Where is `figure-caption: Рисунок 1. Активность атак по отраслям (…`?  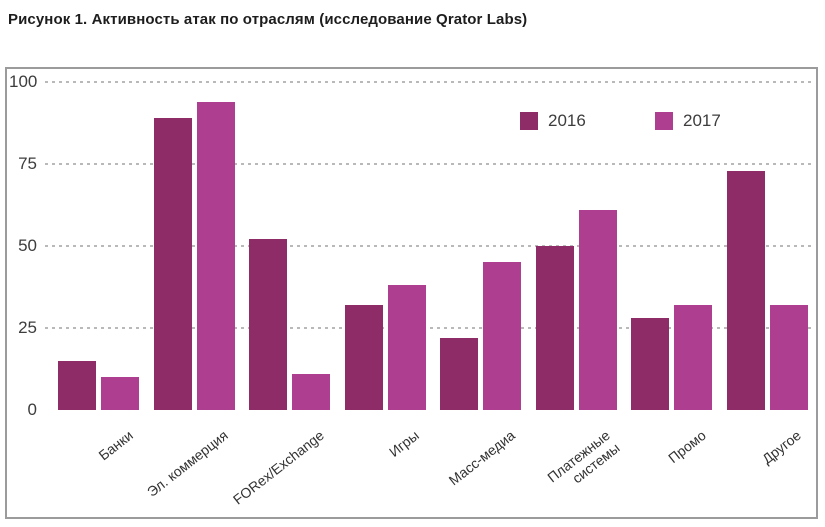
figure-caption: Рисунок 1. Активность атак по отраслям (… is located at coordinates (268, 19).